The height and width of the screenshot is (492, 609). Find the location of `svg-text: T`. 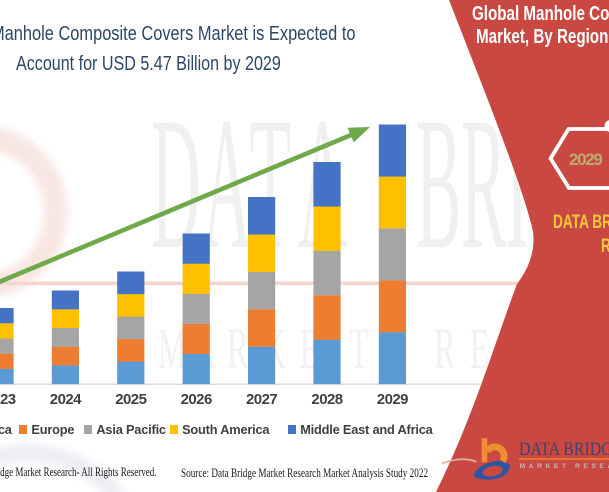

svg-text: T is located at coordinates (358, 349).